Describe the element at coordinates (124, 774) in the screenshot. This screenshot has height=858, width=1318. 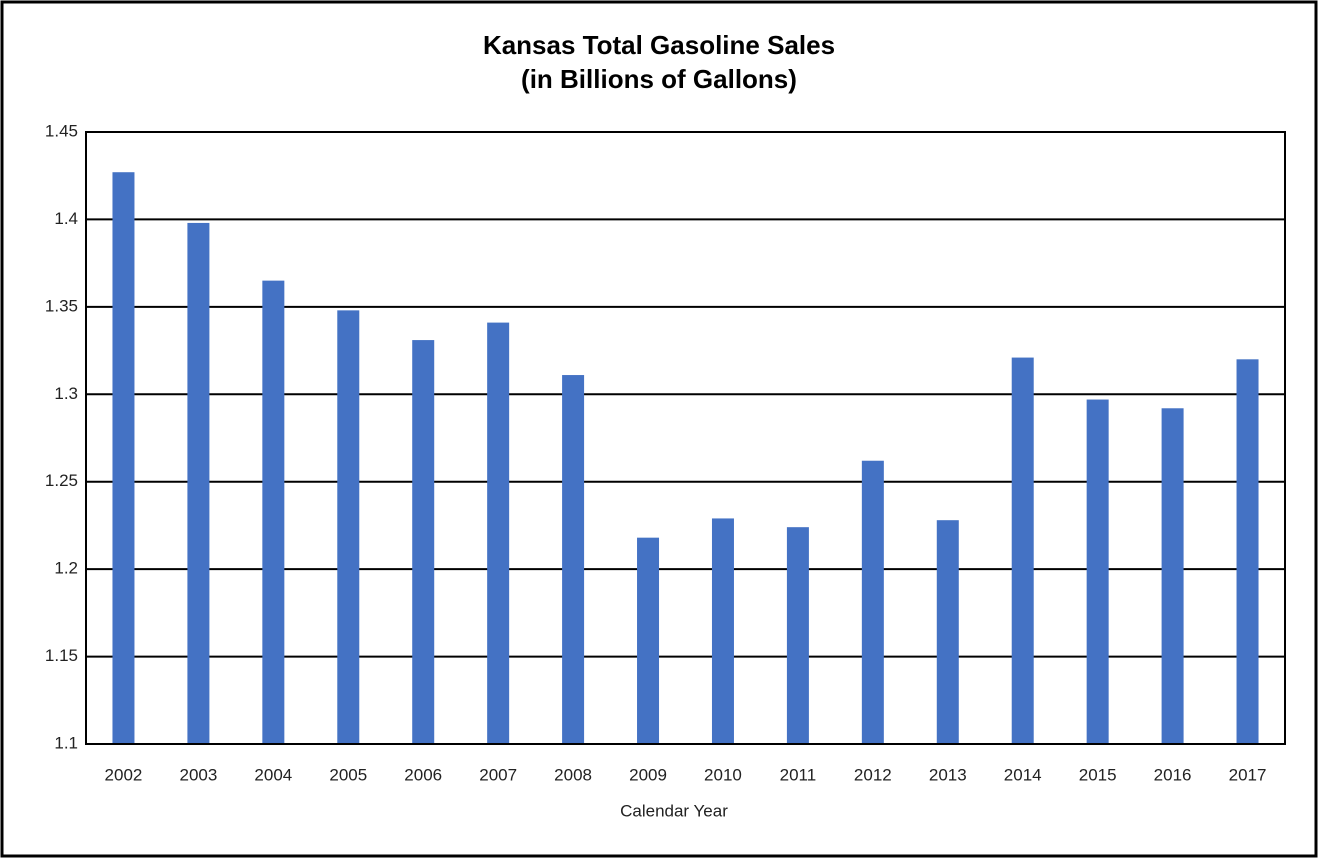
I see `x-tick-label: 2002` at that location.